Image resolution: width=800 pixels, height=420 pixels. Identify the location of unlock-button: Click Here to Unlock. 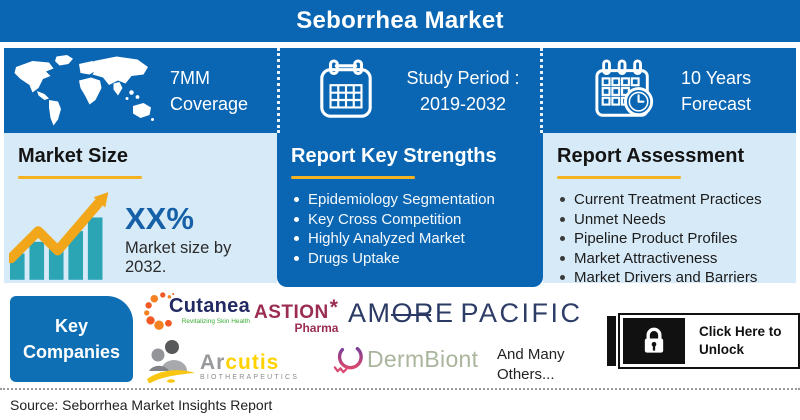
(709, 341).